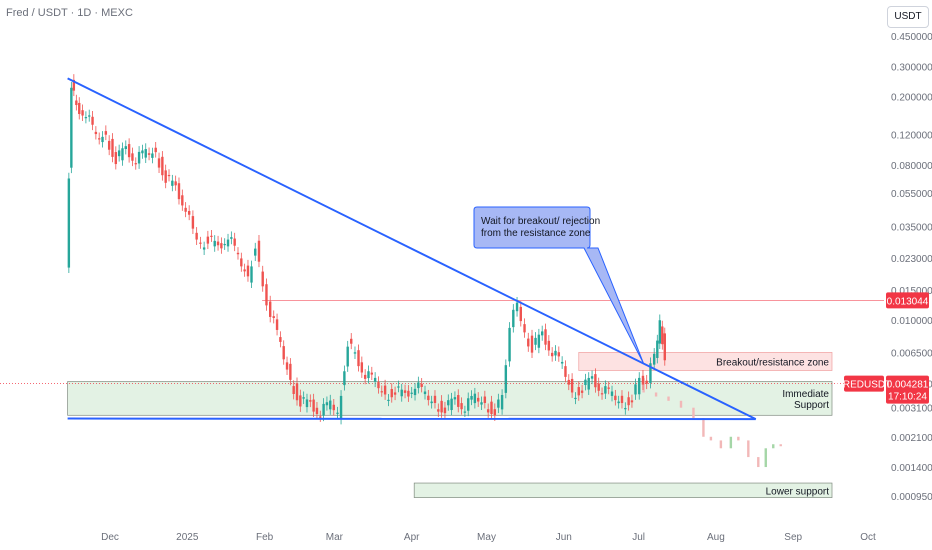 This screenshot has width=932, height=550. Describe the element at coordinates (411, 419) in the screenshot. I see `horizontal-support-line` at that location.